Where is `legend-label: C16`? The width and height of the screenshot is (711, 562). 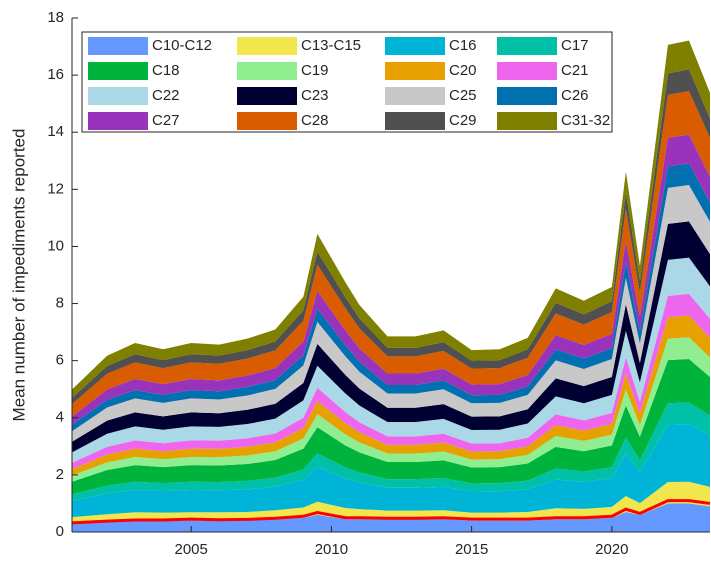
legend-label: C16 is located at coordinates (463, 45).